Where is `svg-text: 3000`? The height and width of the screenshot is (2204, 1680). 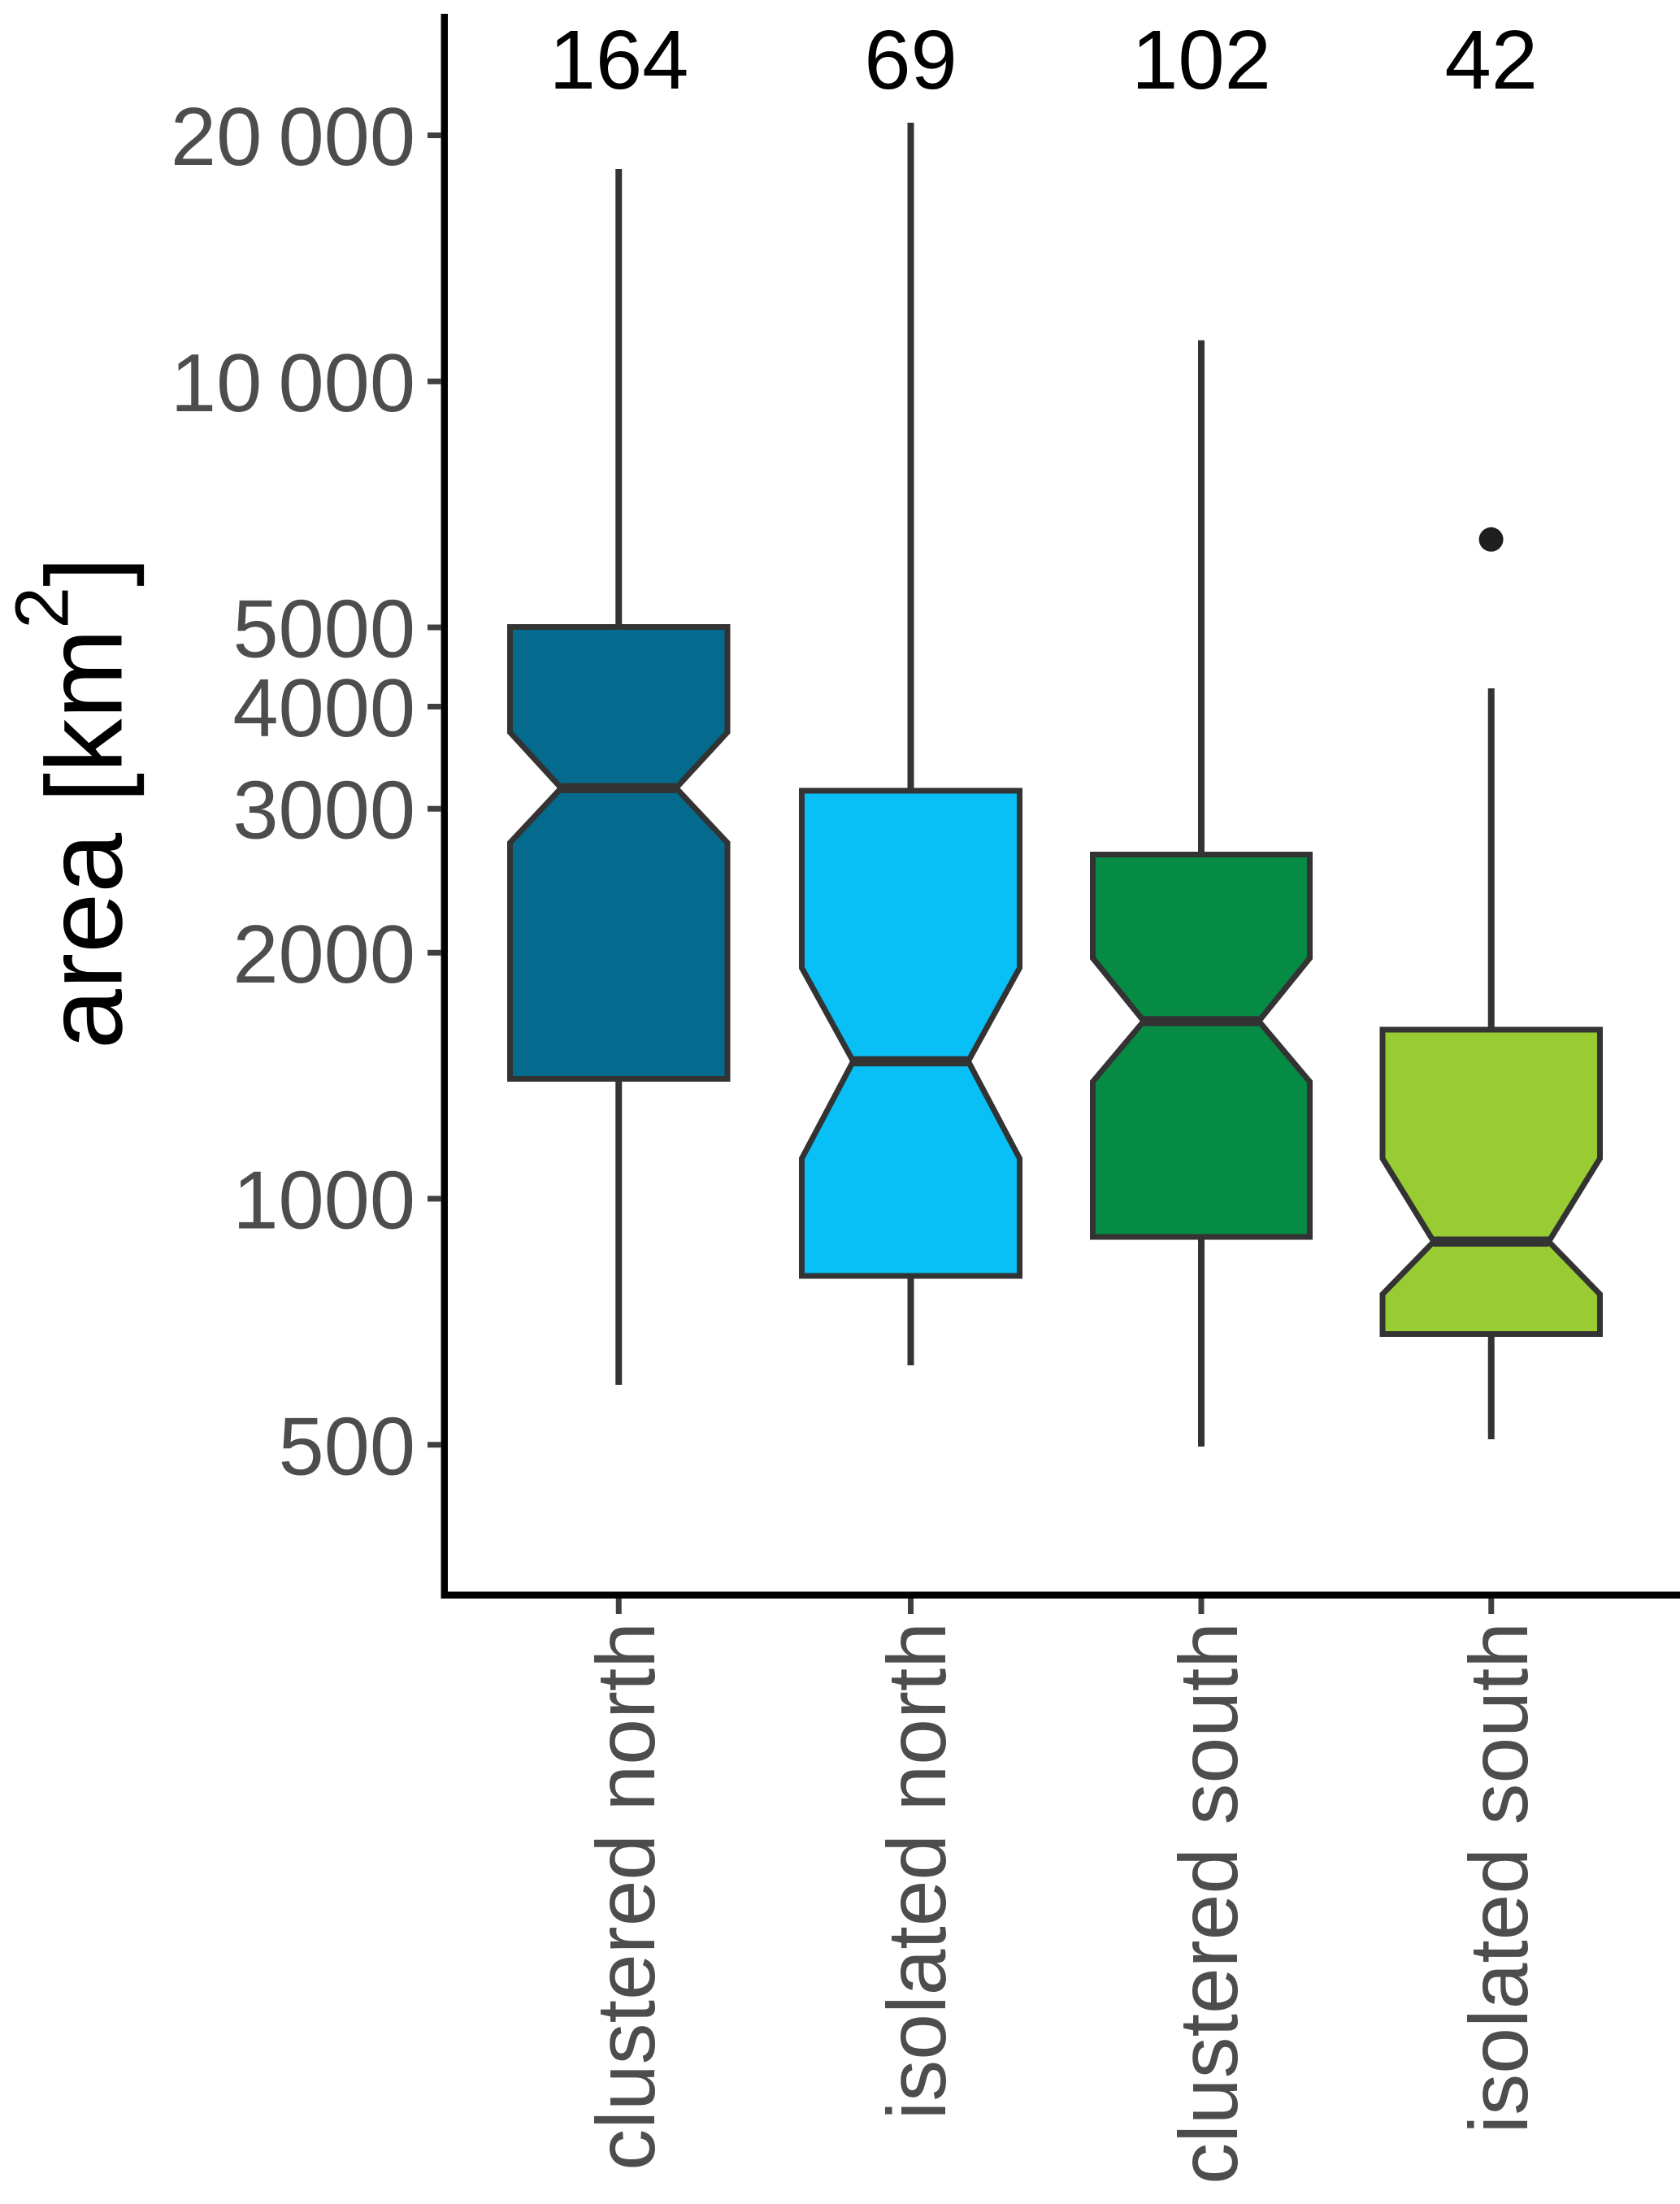
svg-text: 3000 is located at coordinates (324, 811).